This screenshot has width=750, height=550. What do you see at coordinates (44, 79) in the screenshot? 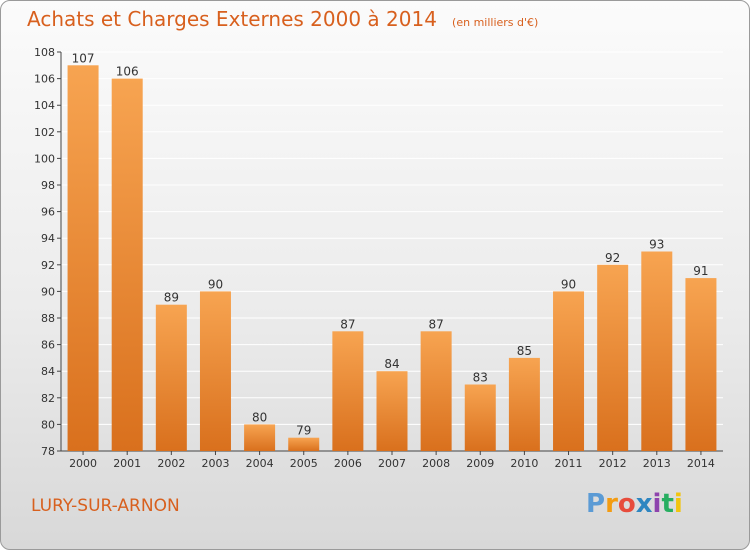
I see `y-tick-label: 106` at bounding box center [44, 79].